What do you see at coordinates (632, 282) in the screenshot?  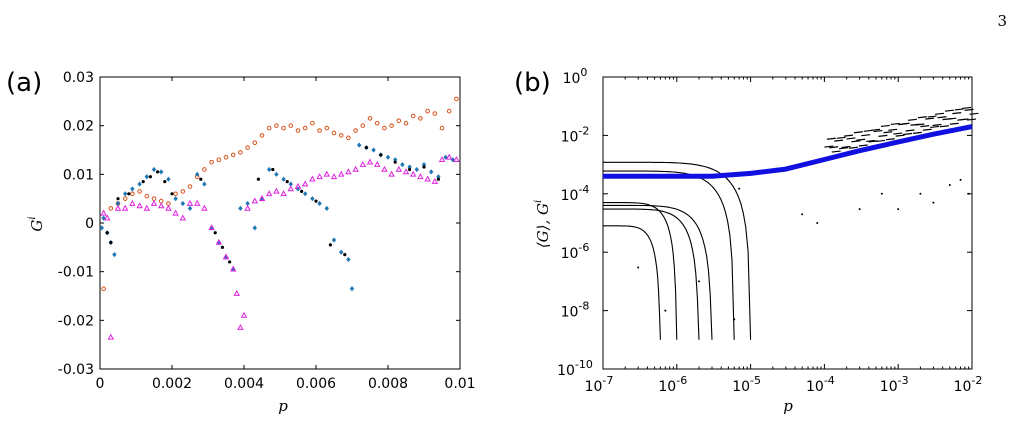 I see `panel-b-sample-curve` at bounding box center [632, 282].